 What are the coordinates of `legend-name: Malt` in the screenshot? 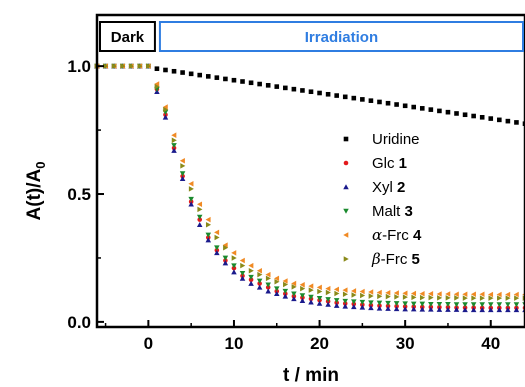 It's located at (386, 211).